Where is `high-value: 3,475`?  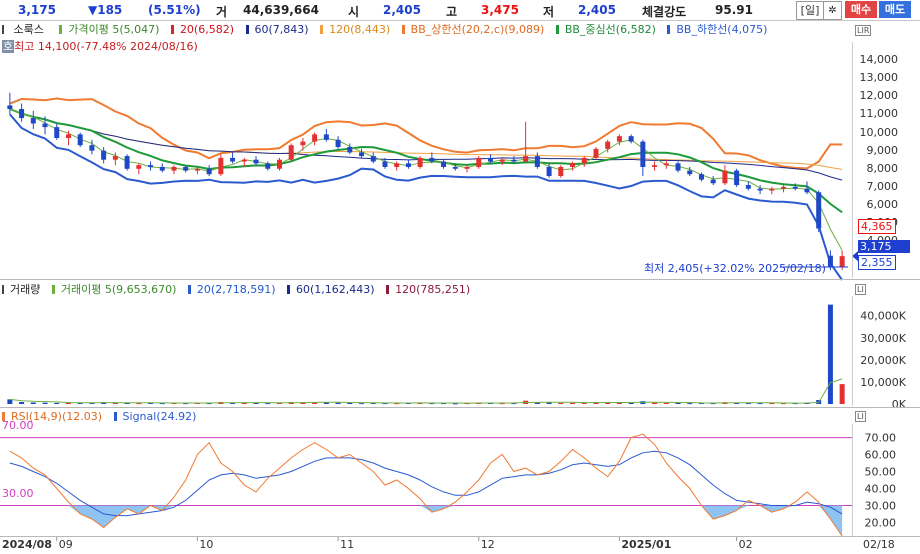 high-value: 3,475 is located at coordinates (500, 10).